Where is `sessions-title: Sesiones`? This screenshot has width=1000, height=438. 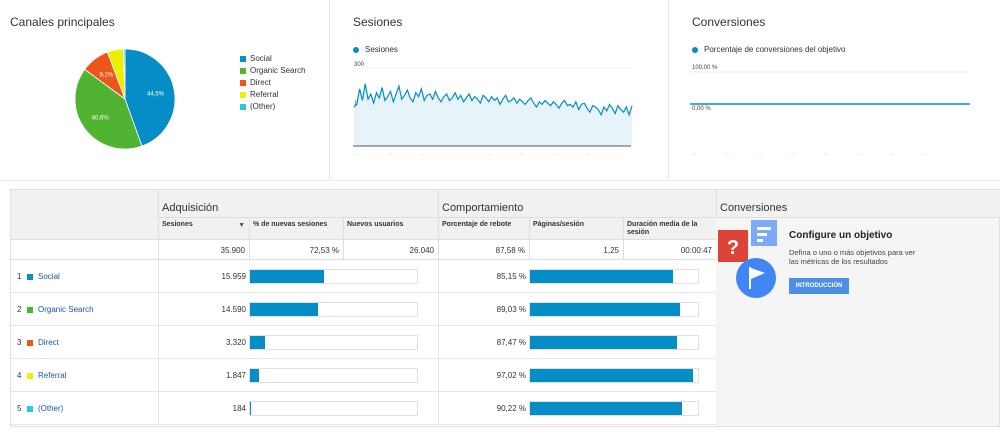 sessions-title: Sesiones is located at coordinates (378, 22).